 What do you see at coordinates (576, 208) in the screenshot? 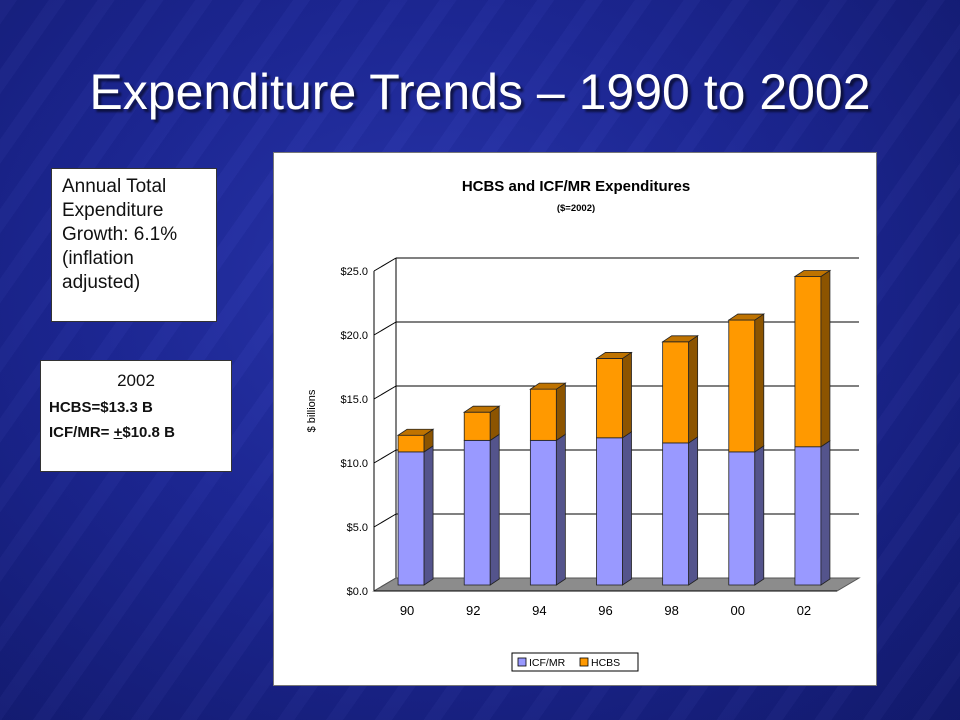
I see `chart-subtitle: ($=2002)` at bounding box center [576, 208].